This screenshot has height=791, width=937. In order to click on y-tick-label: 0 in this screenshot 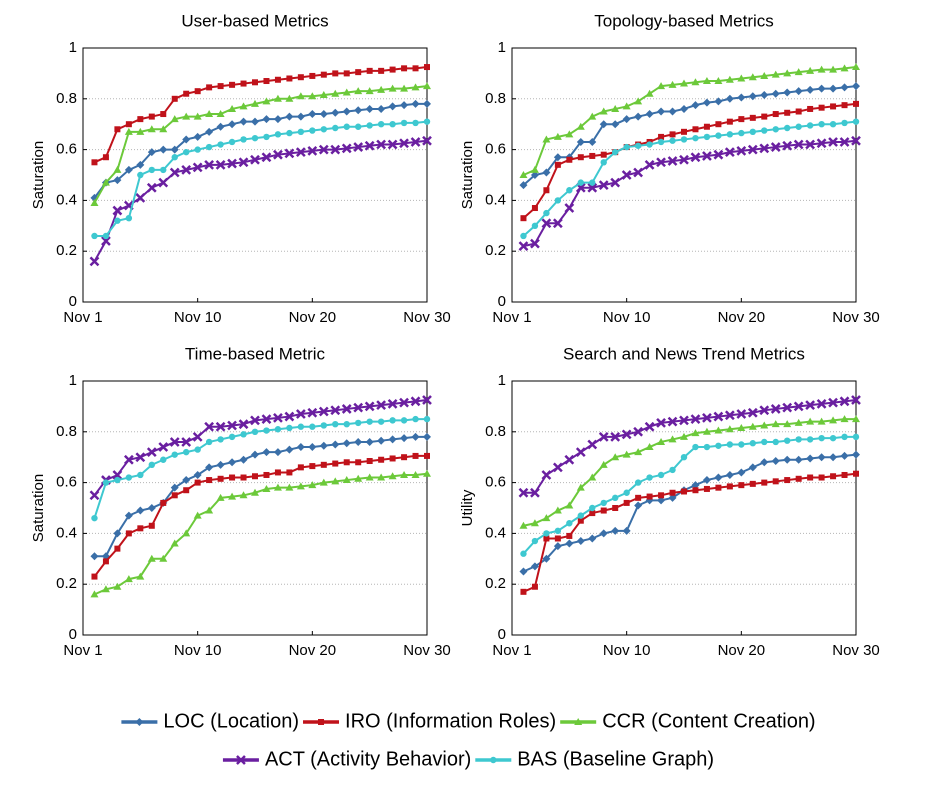, I will do `click(502, 634)`.